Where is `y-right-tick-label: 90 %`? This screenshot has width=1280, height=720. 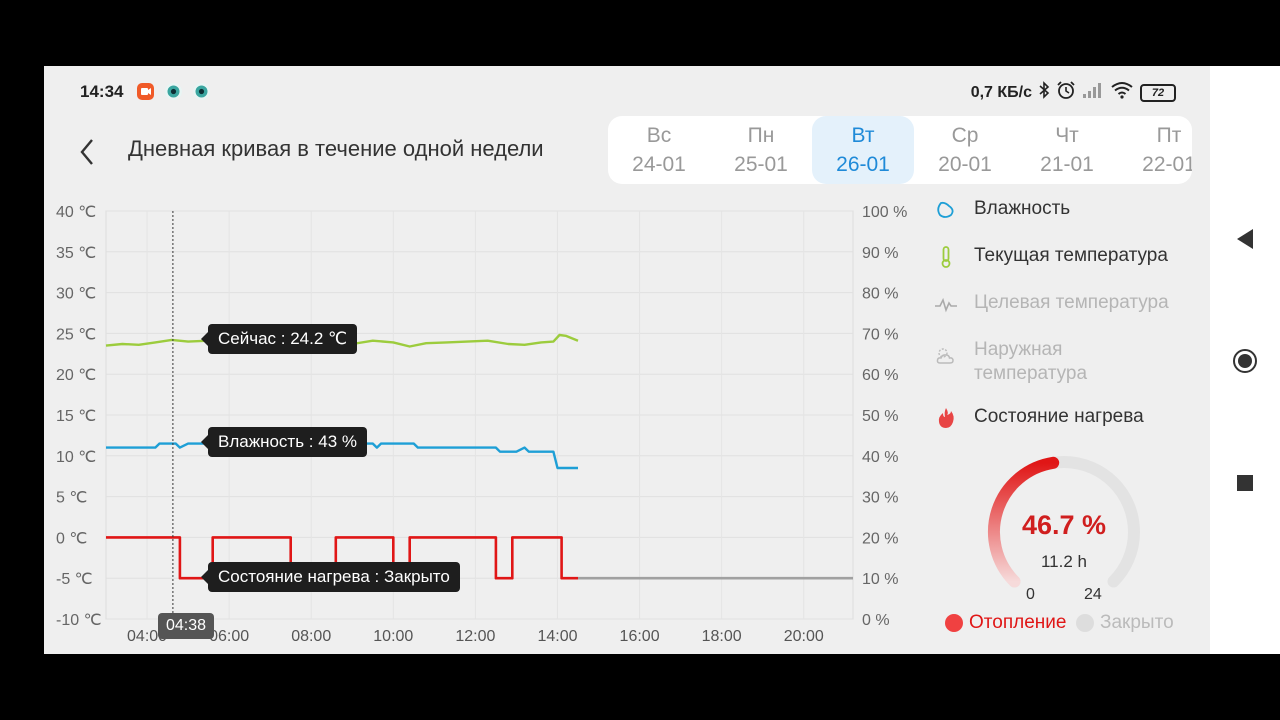
y-right-tick-label: 90 % is located at coordinates (880, 253).